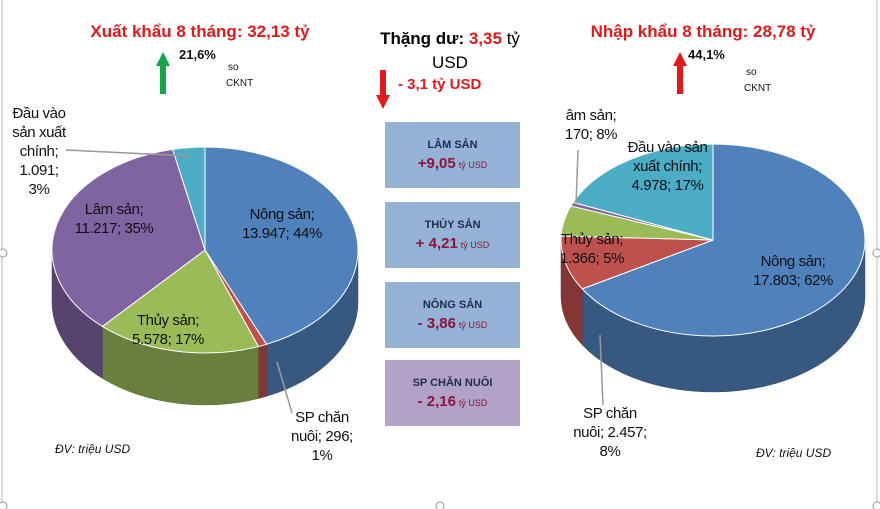  Describe the element at coordinates (793, 271) in the screenshot. I see `slice-label: Nông sản; 17.803; 62%` at that location.